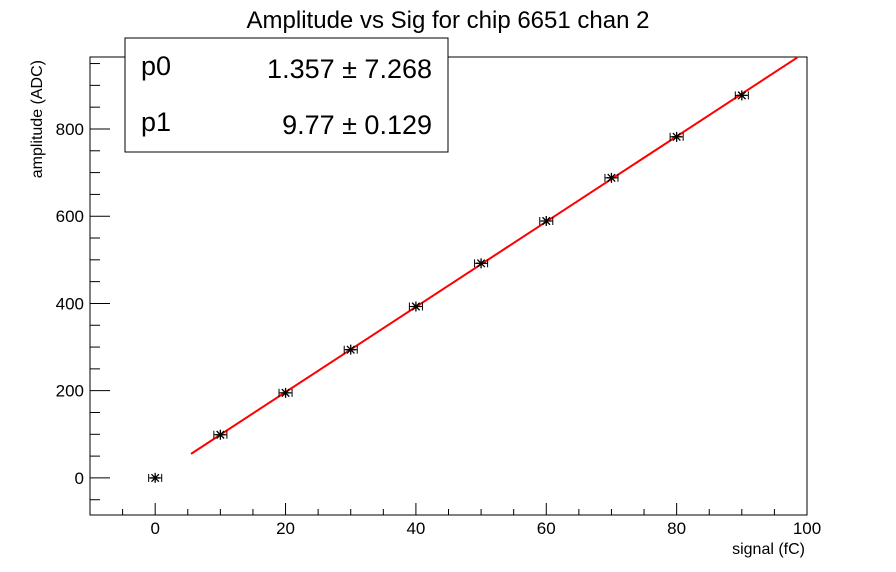 This screenshot has height=572, width=896. What do you see at coordinates (807, 528) in the screenshot?
I see `x-tick-label: 100` at bounding box center [807, 528].